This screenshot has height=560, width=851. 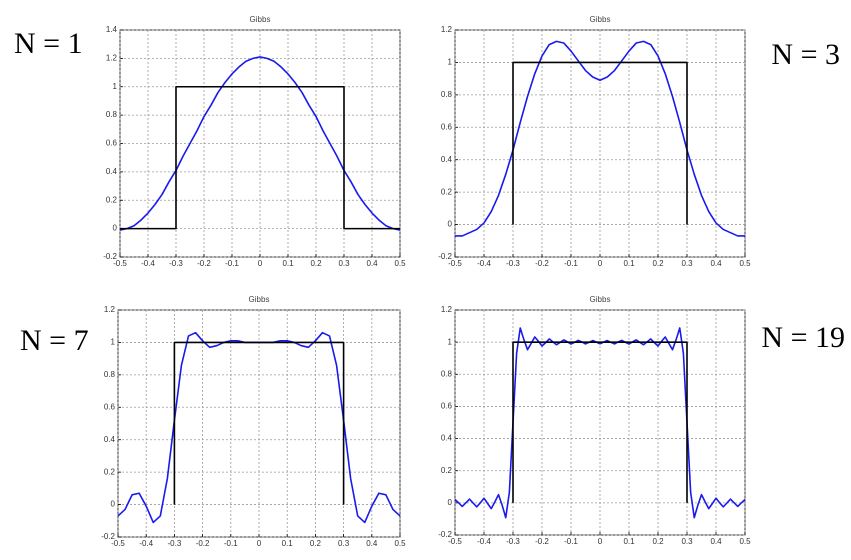 I want to click on annotation: N = 19, so click(x=803, y=337).